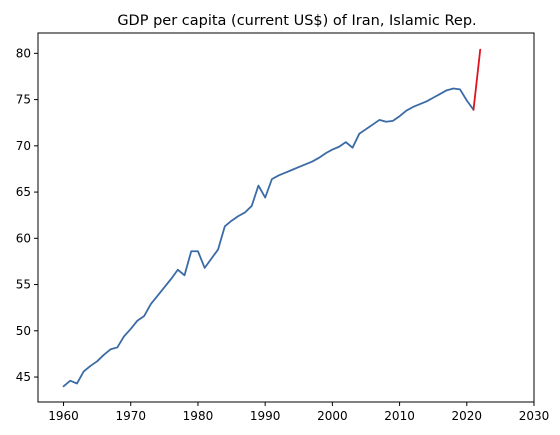  What do you see at coordinates (63, 416) in the screenshot?
I see `x-tick-label: 1960` at bounding box center [63, 416].